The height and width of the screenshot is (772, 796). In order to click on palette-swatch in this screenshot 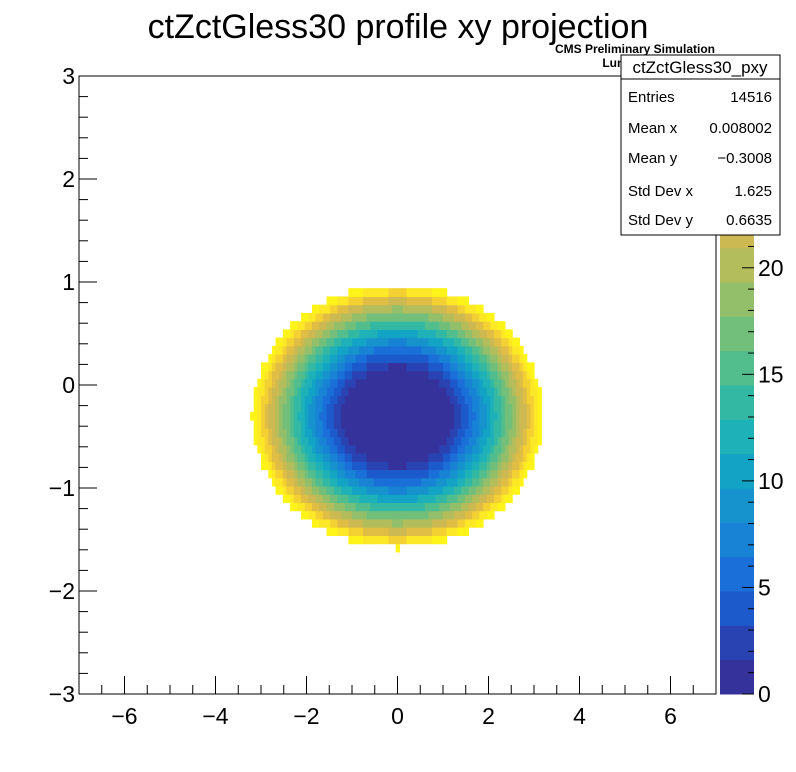, I will do `click(737, 677)`.